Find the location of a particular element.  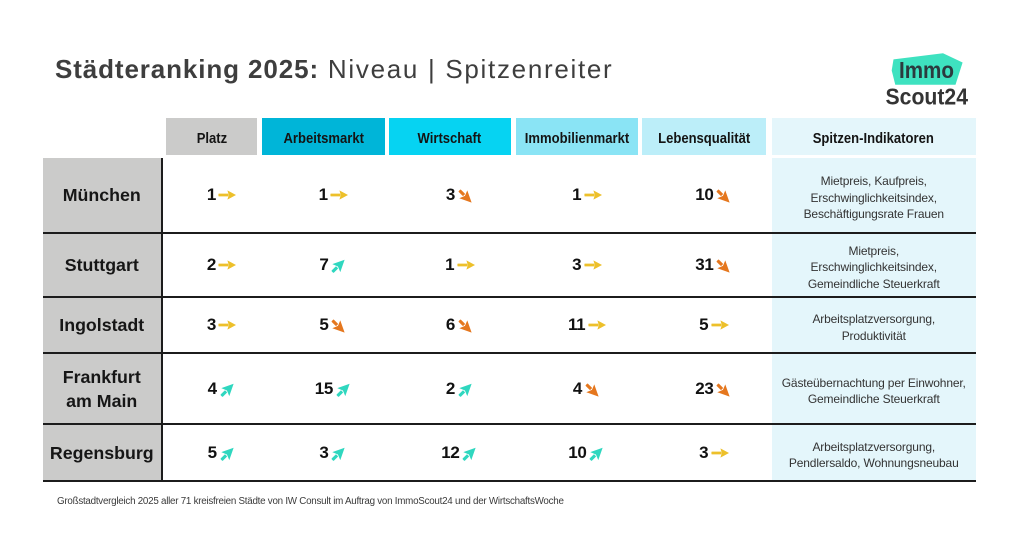

svg-text: Immo is located at coordinates (926, 70).